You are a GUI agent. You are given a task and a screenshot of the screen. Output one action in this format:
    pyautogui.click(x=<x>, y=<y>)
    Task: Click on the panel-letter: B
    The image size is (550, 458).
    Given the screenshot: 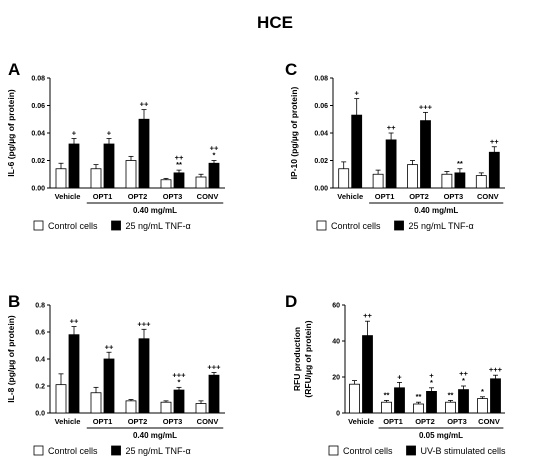 What is the action you would take?
    pyautogui.click(x=14, y=301)
    